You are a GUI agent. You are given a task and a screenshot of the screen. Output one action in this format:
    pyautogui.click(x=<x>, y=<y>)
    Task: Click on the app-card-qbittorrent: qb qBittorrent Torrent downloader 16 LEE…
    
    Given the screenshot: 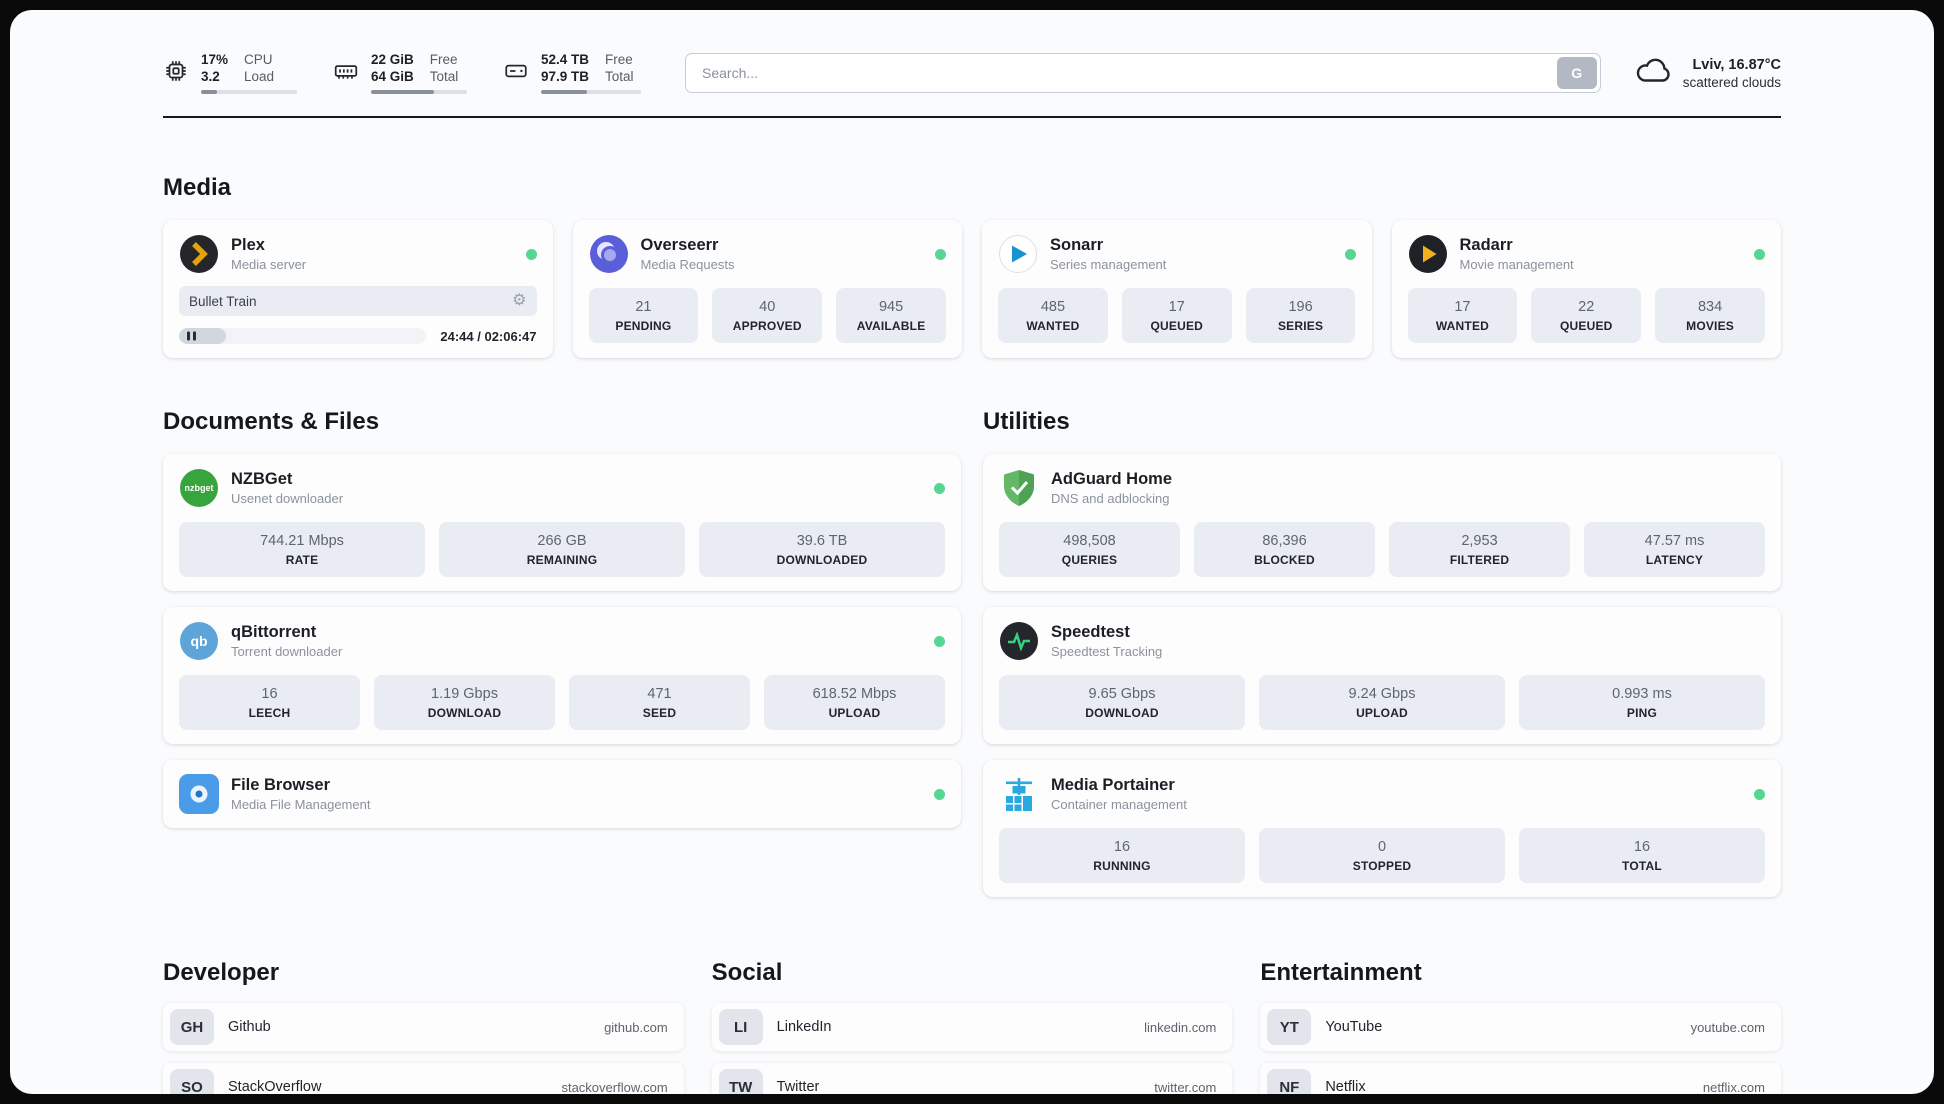 What is the action you would take?
    pyautogui.click(x=562, y=675)
    